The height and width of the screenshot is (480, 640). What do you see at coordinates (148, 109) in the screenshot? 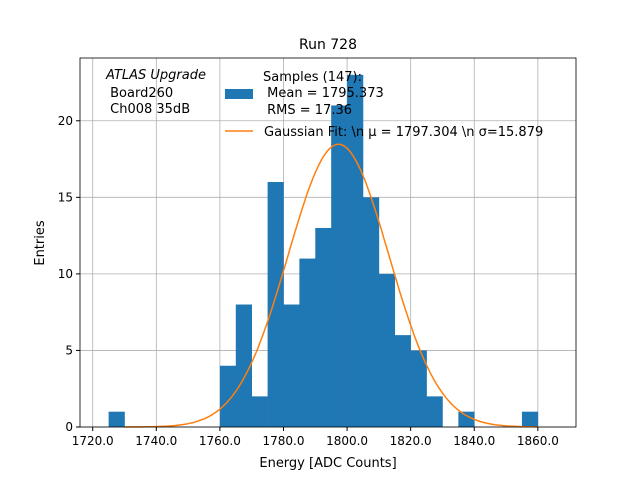
I see `annotation-line: Ch008 35dB` at bounding box center [148, 109].